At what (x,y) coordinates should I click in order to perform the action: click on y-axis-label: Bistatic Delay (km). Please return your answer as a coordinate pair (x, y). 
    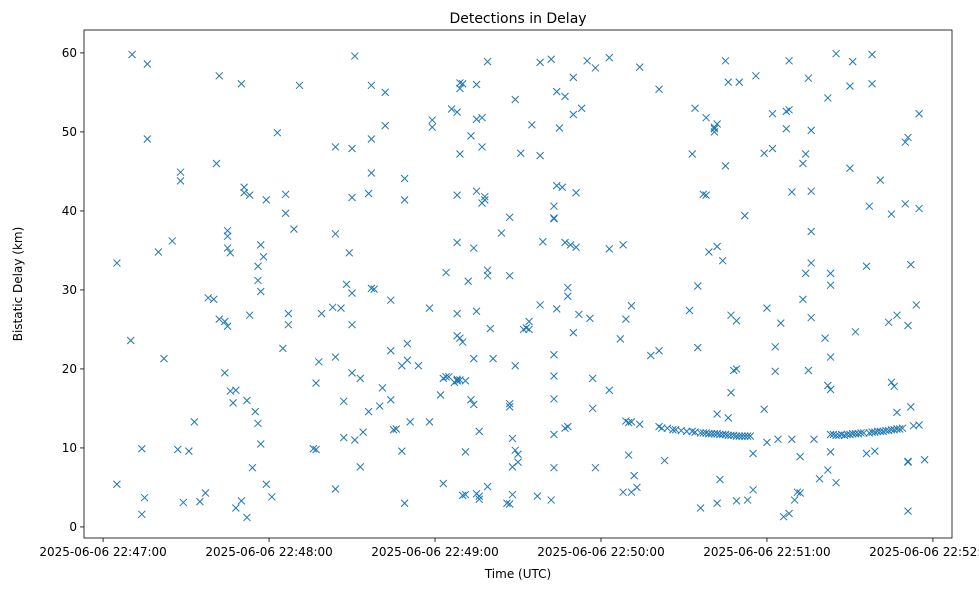
    Looking at the image, I should click on (18, 284).